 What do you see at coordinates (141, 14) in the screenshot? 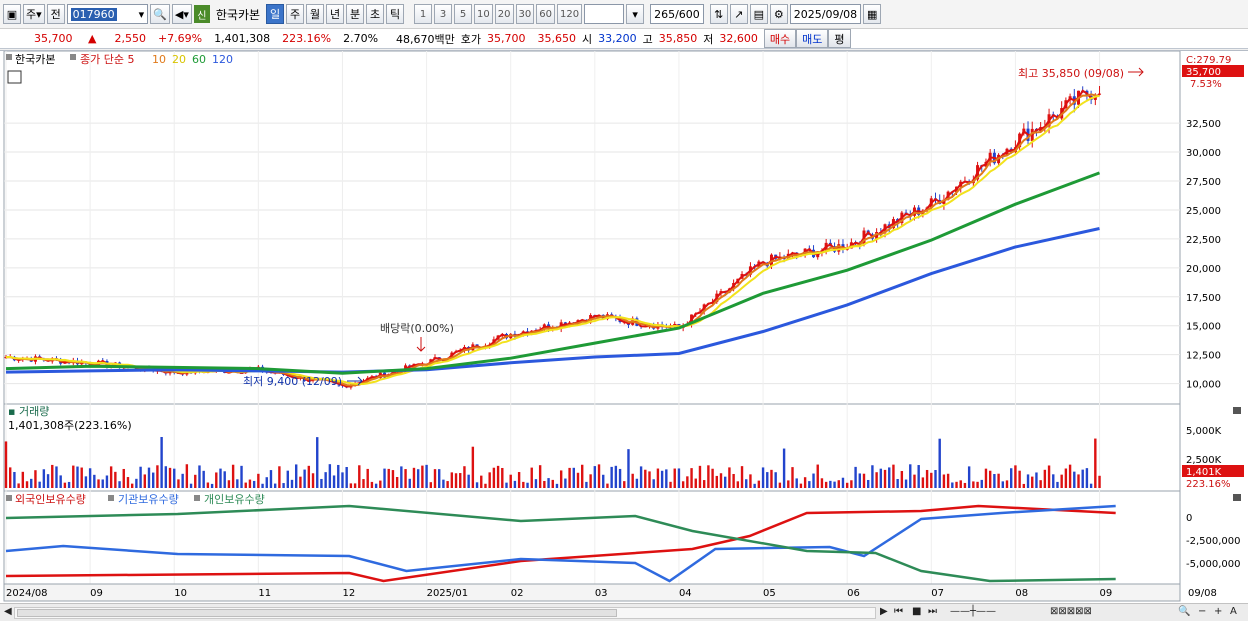
I see `dropdown-arrow-icon: ▾` at bounding box center [141, 14].